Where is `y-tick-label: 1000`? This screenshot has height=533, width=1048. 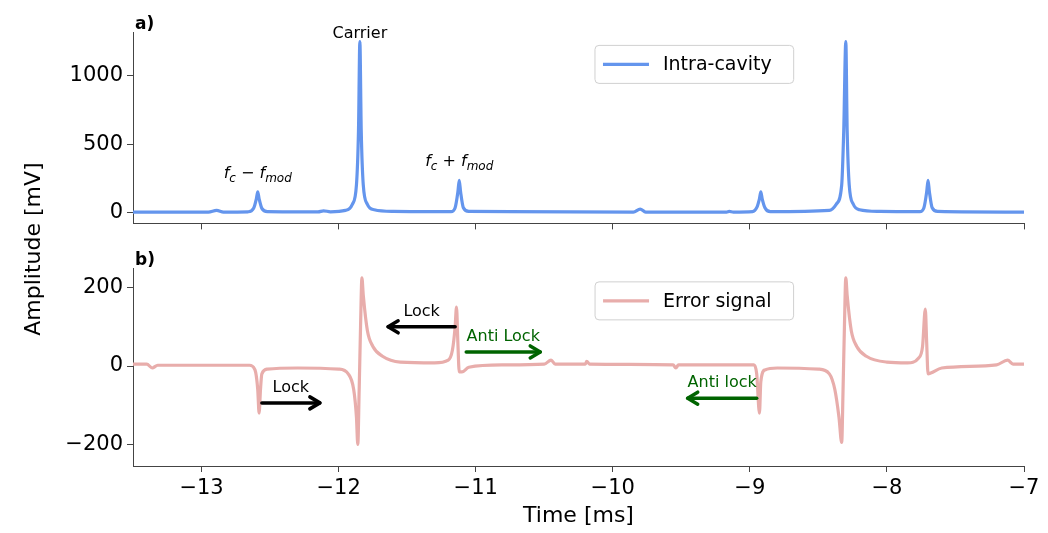
y-tick-label: 1000 is located at coordinates (96, 74).